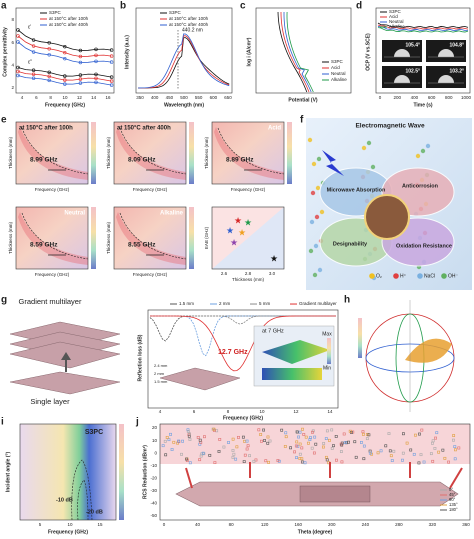 Image resolution: width=474 pixels, height=539 pixels. What do you see at coordinates (433, 524) in the screenshot?
I see `tick-label: 320` at bounding box center [433, 524].